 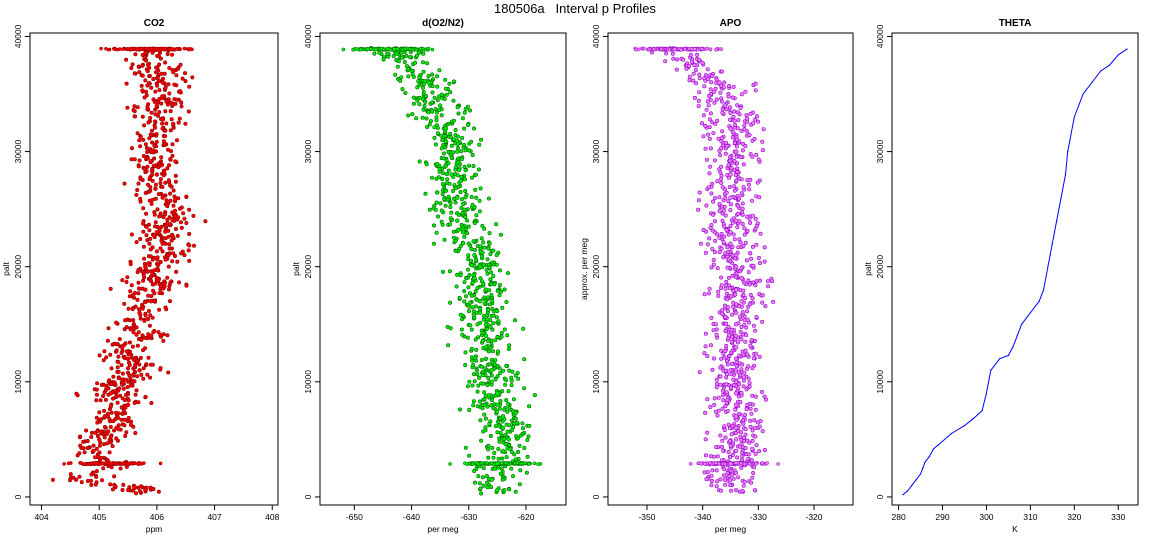 What do you see at coordinates (596, 382) in the screenshot?
I see `y-tick-label: 10000` at bounding box center [596, 382].